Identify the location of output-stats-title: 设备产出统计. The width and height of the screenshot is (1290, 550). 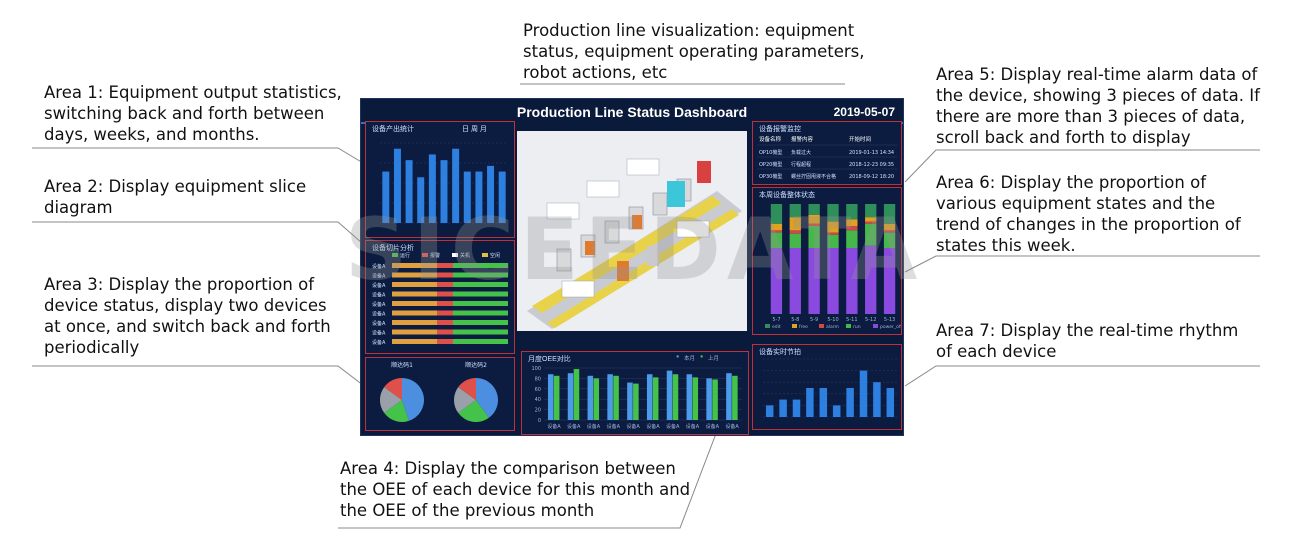
(393, 129).